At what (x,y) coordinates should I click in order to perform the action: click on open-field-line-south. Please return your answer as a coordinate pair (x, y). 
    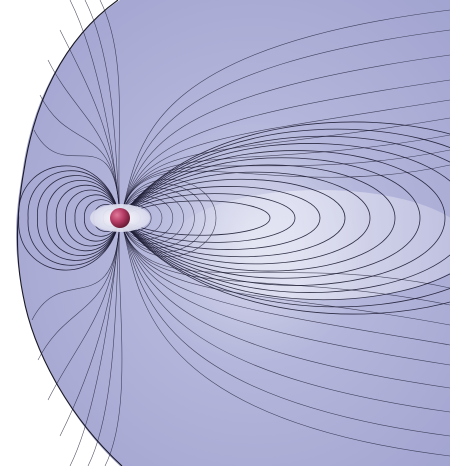
    Looking at the image, I should click on (284, 253).